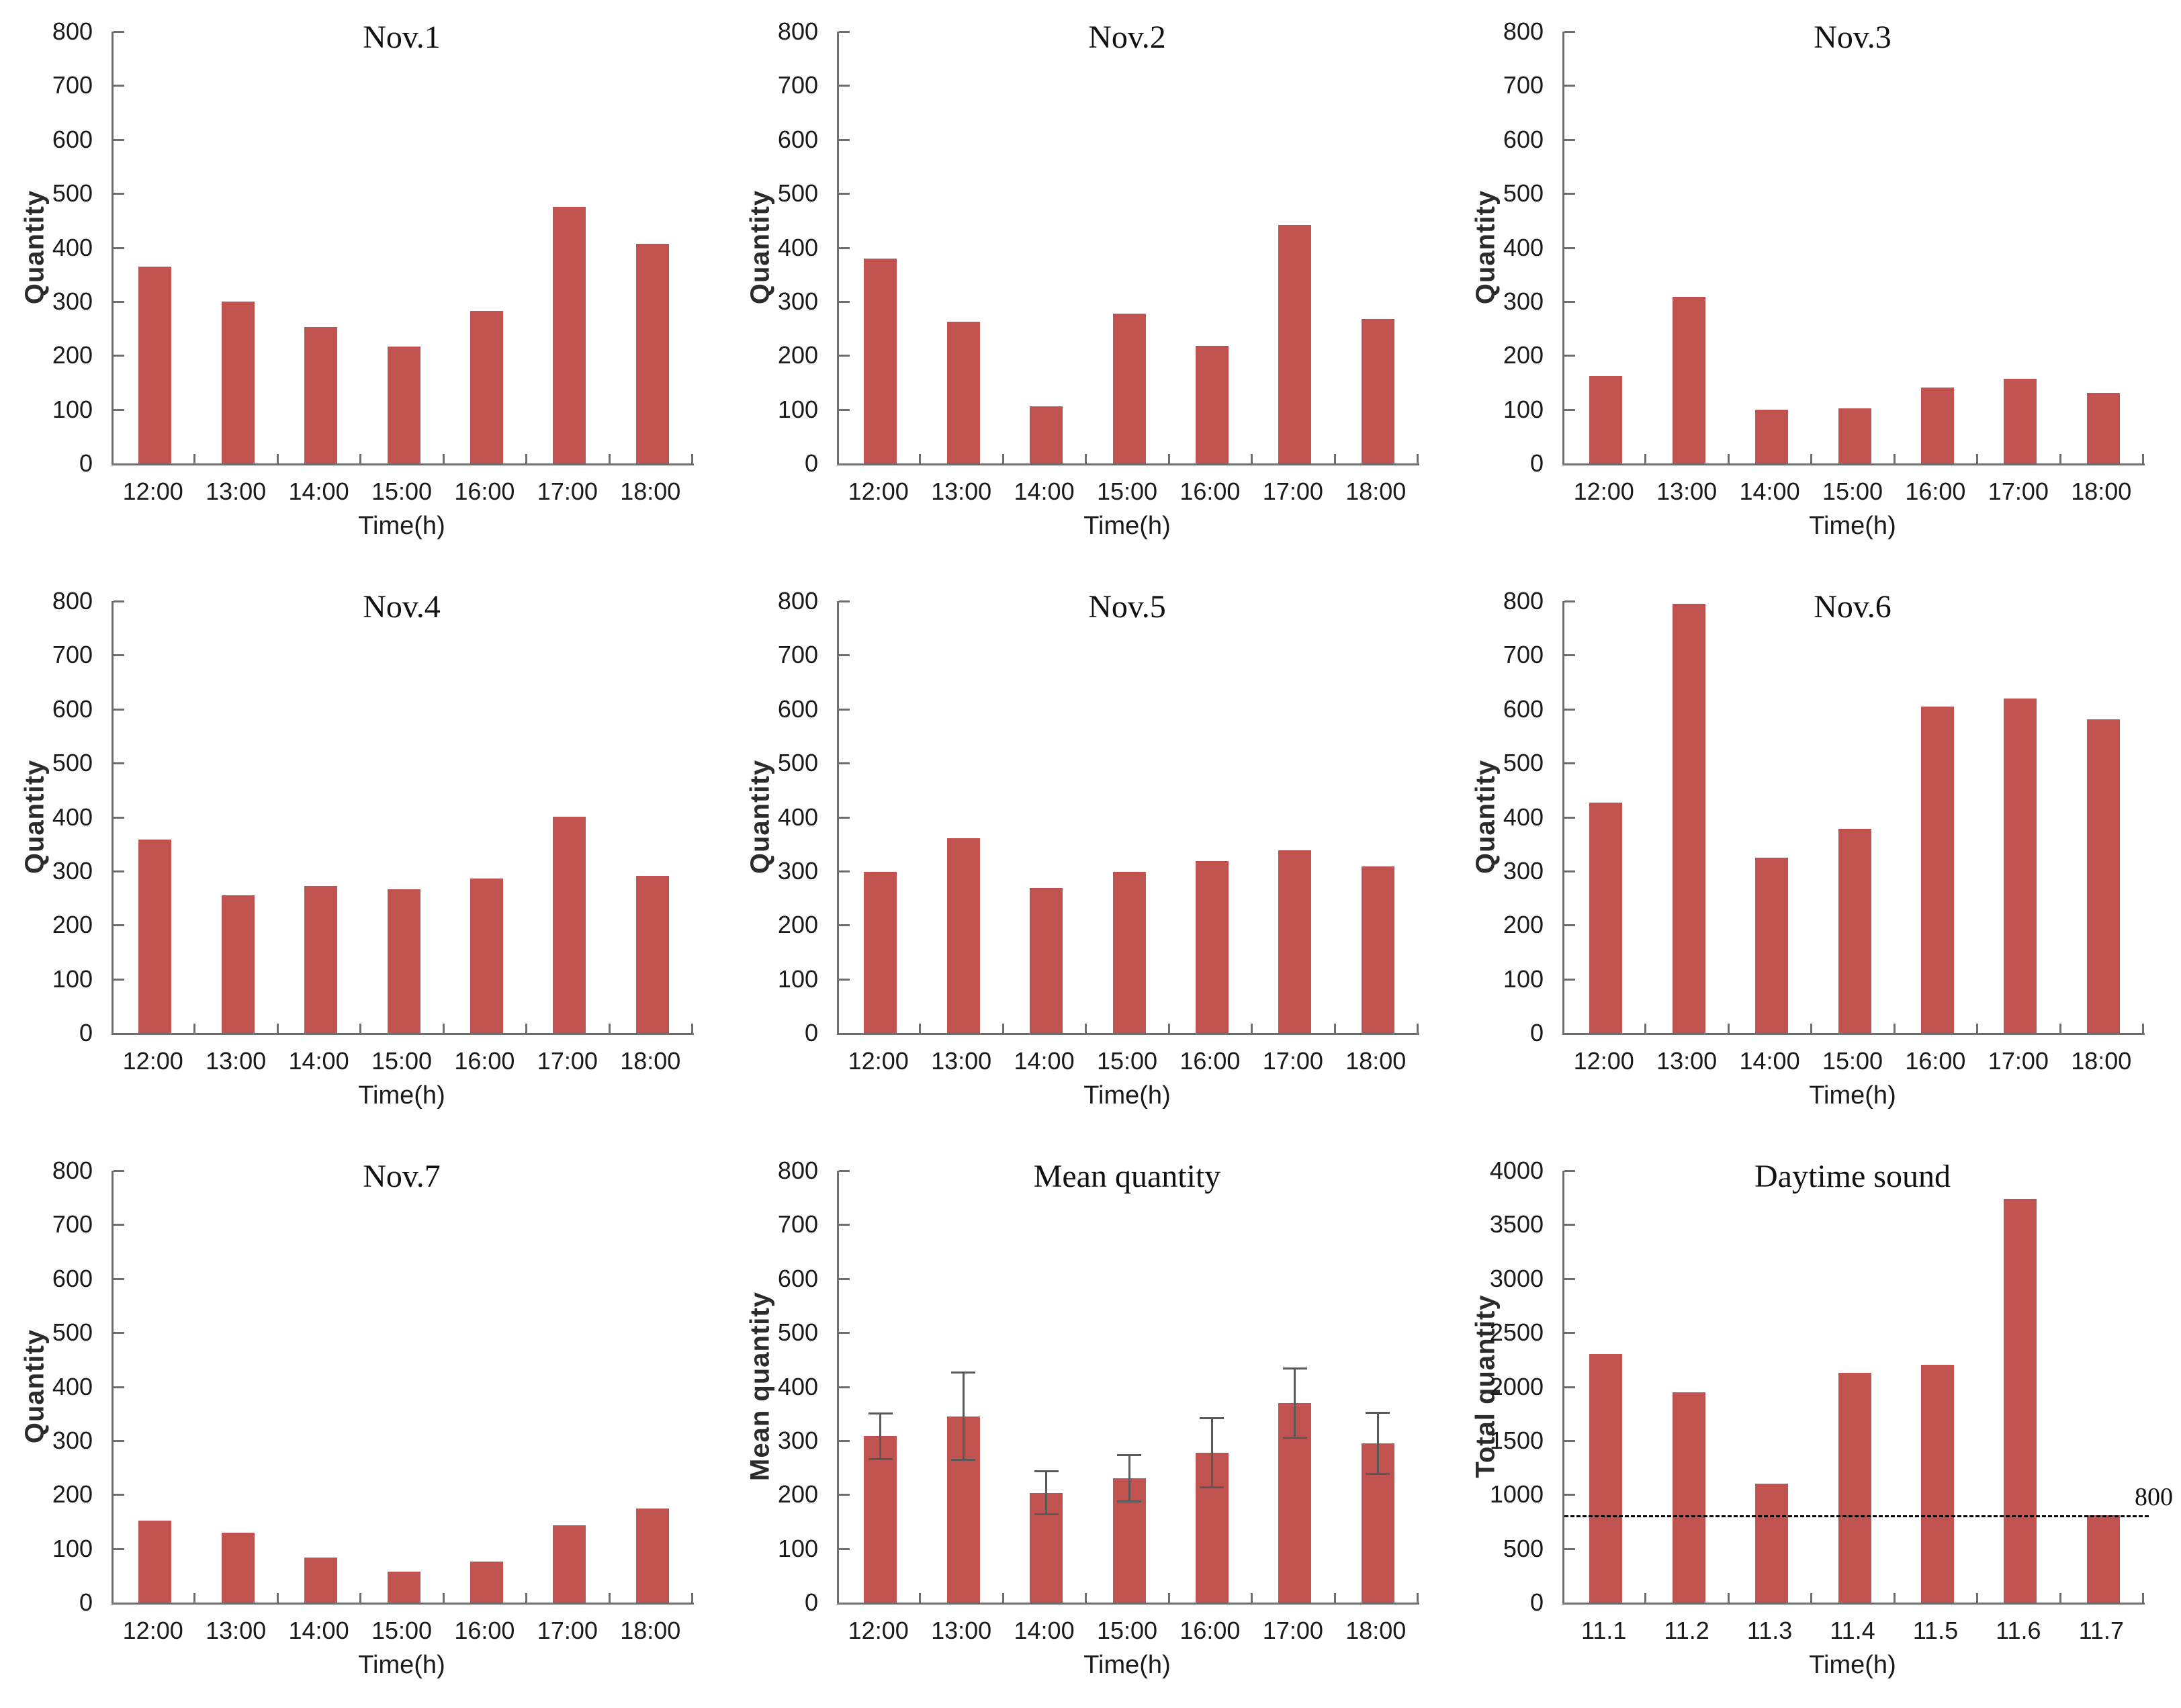  What do you see at coordinates (1376, 491) in the screenshot?
I see `x-tick-label: 18:00` at bounding box center [1376, 491].